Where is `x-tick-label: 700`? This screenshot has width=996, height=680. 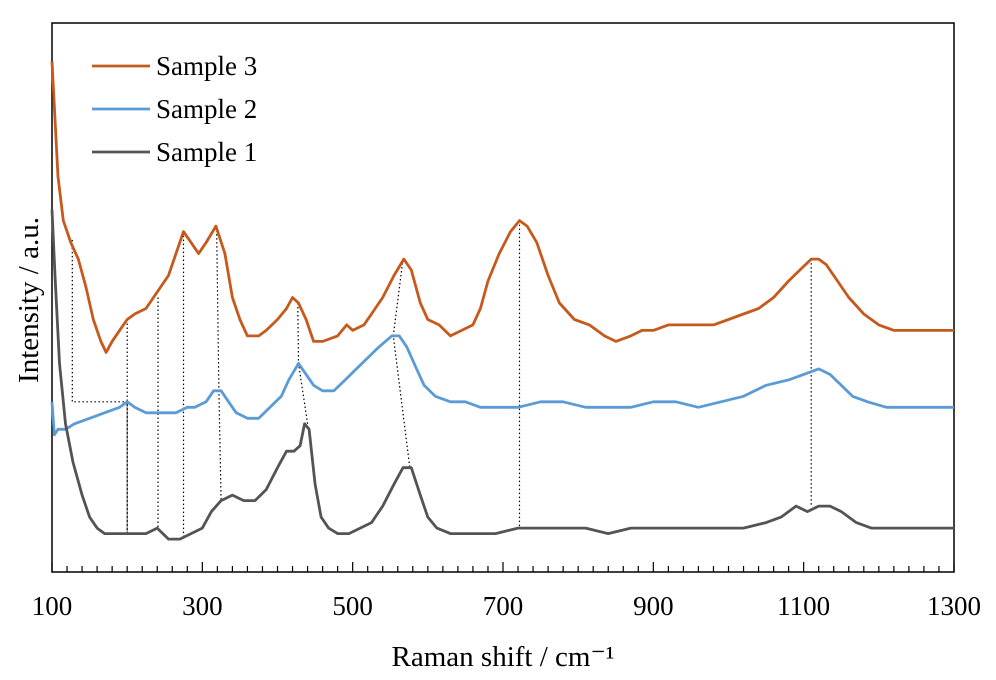 x-tick-label: 700 is located at coordinates (503, 606).